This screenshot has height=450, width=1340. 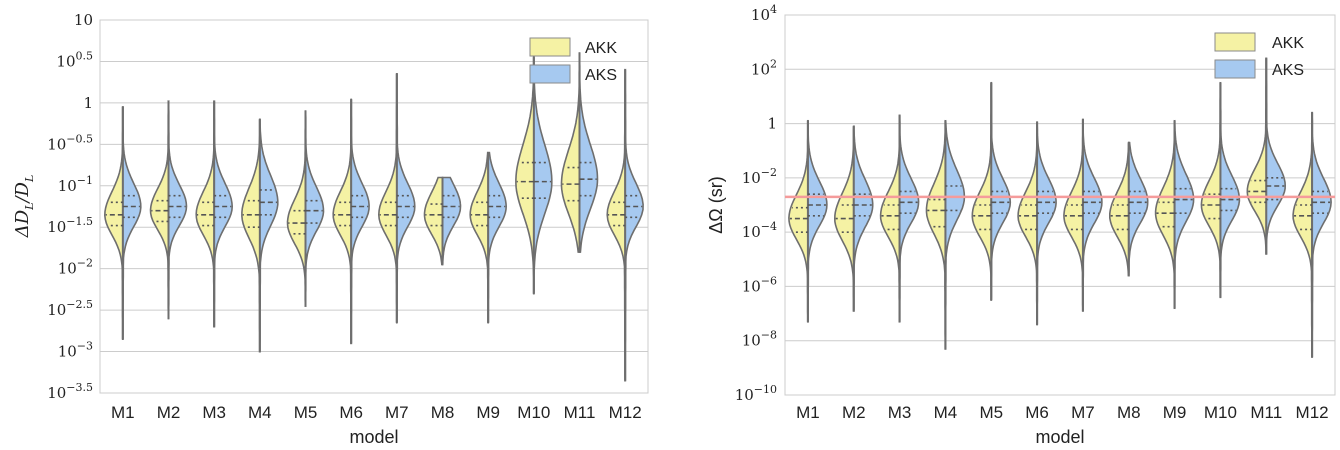 What do you see at coordinates (214, 412) in the screenshot?
I see `left-x-tick-label: M3` at bounding box center [214, 412].